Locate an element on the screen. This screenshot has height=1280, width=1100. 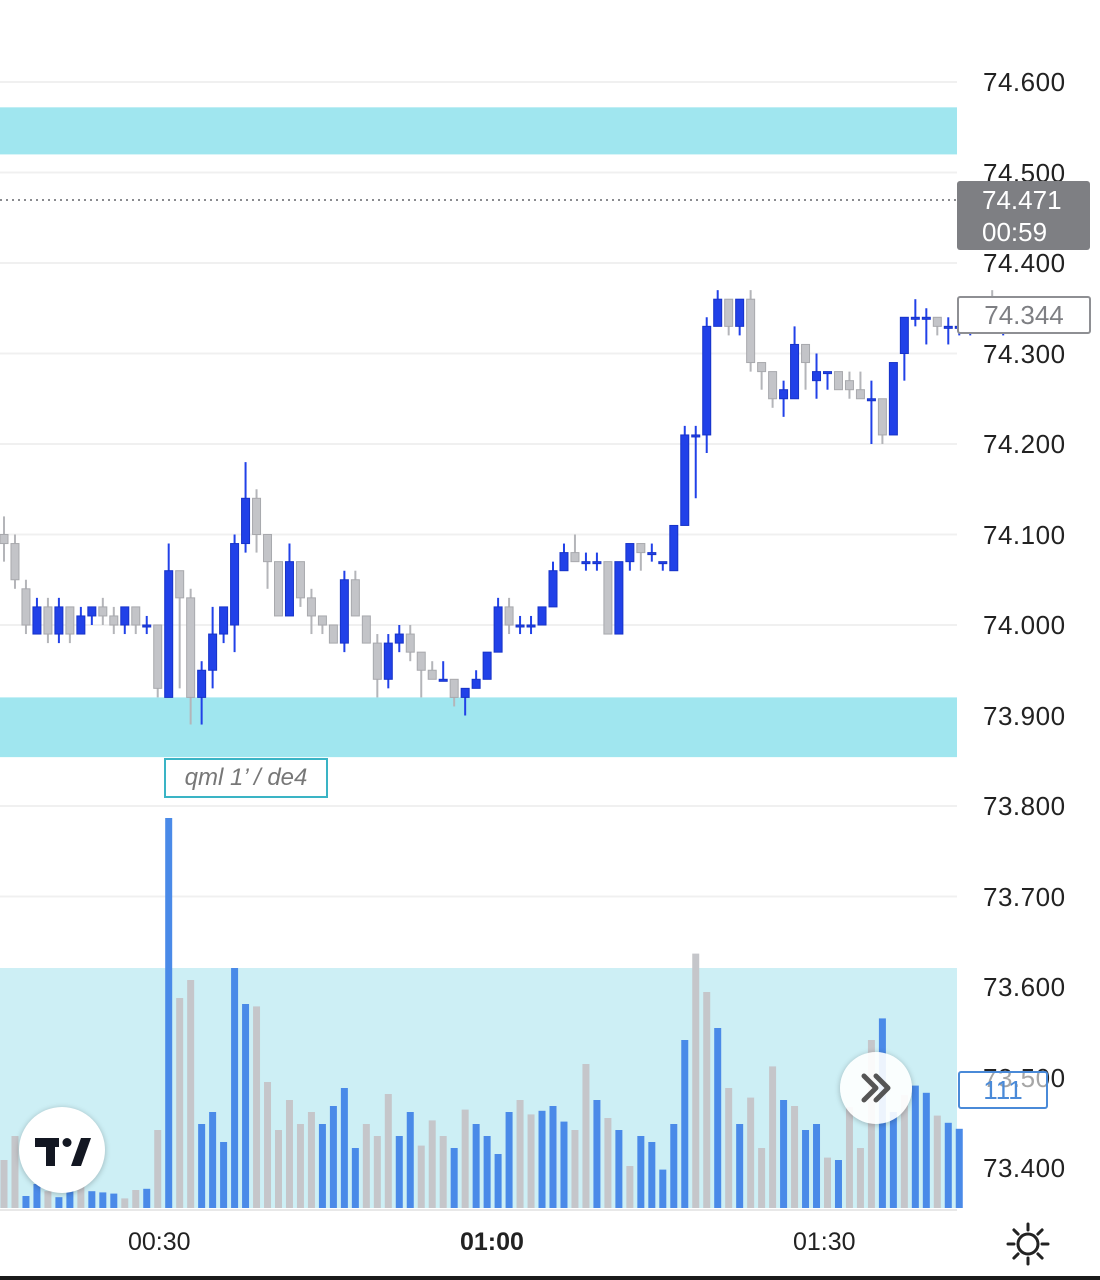
price-axis-label: 74.600 is located at coordinates (1024, 82).